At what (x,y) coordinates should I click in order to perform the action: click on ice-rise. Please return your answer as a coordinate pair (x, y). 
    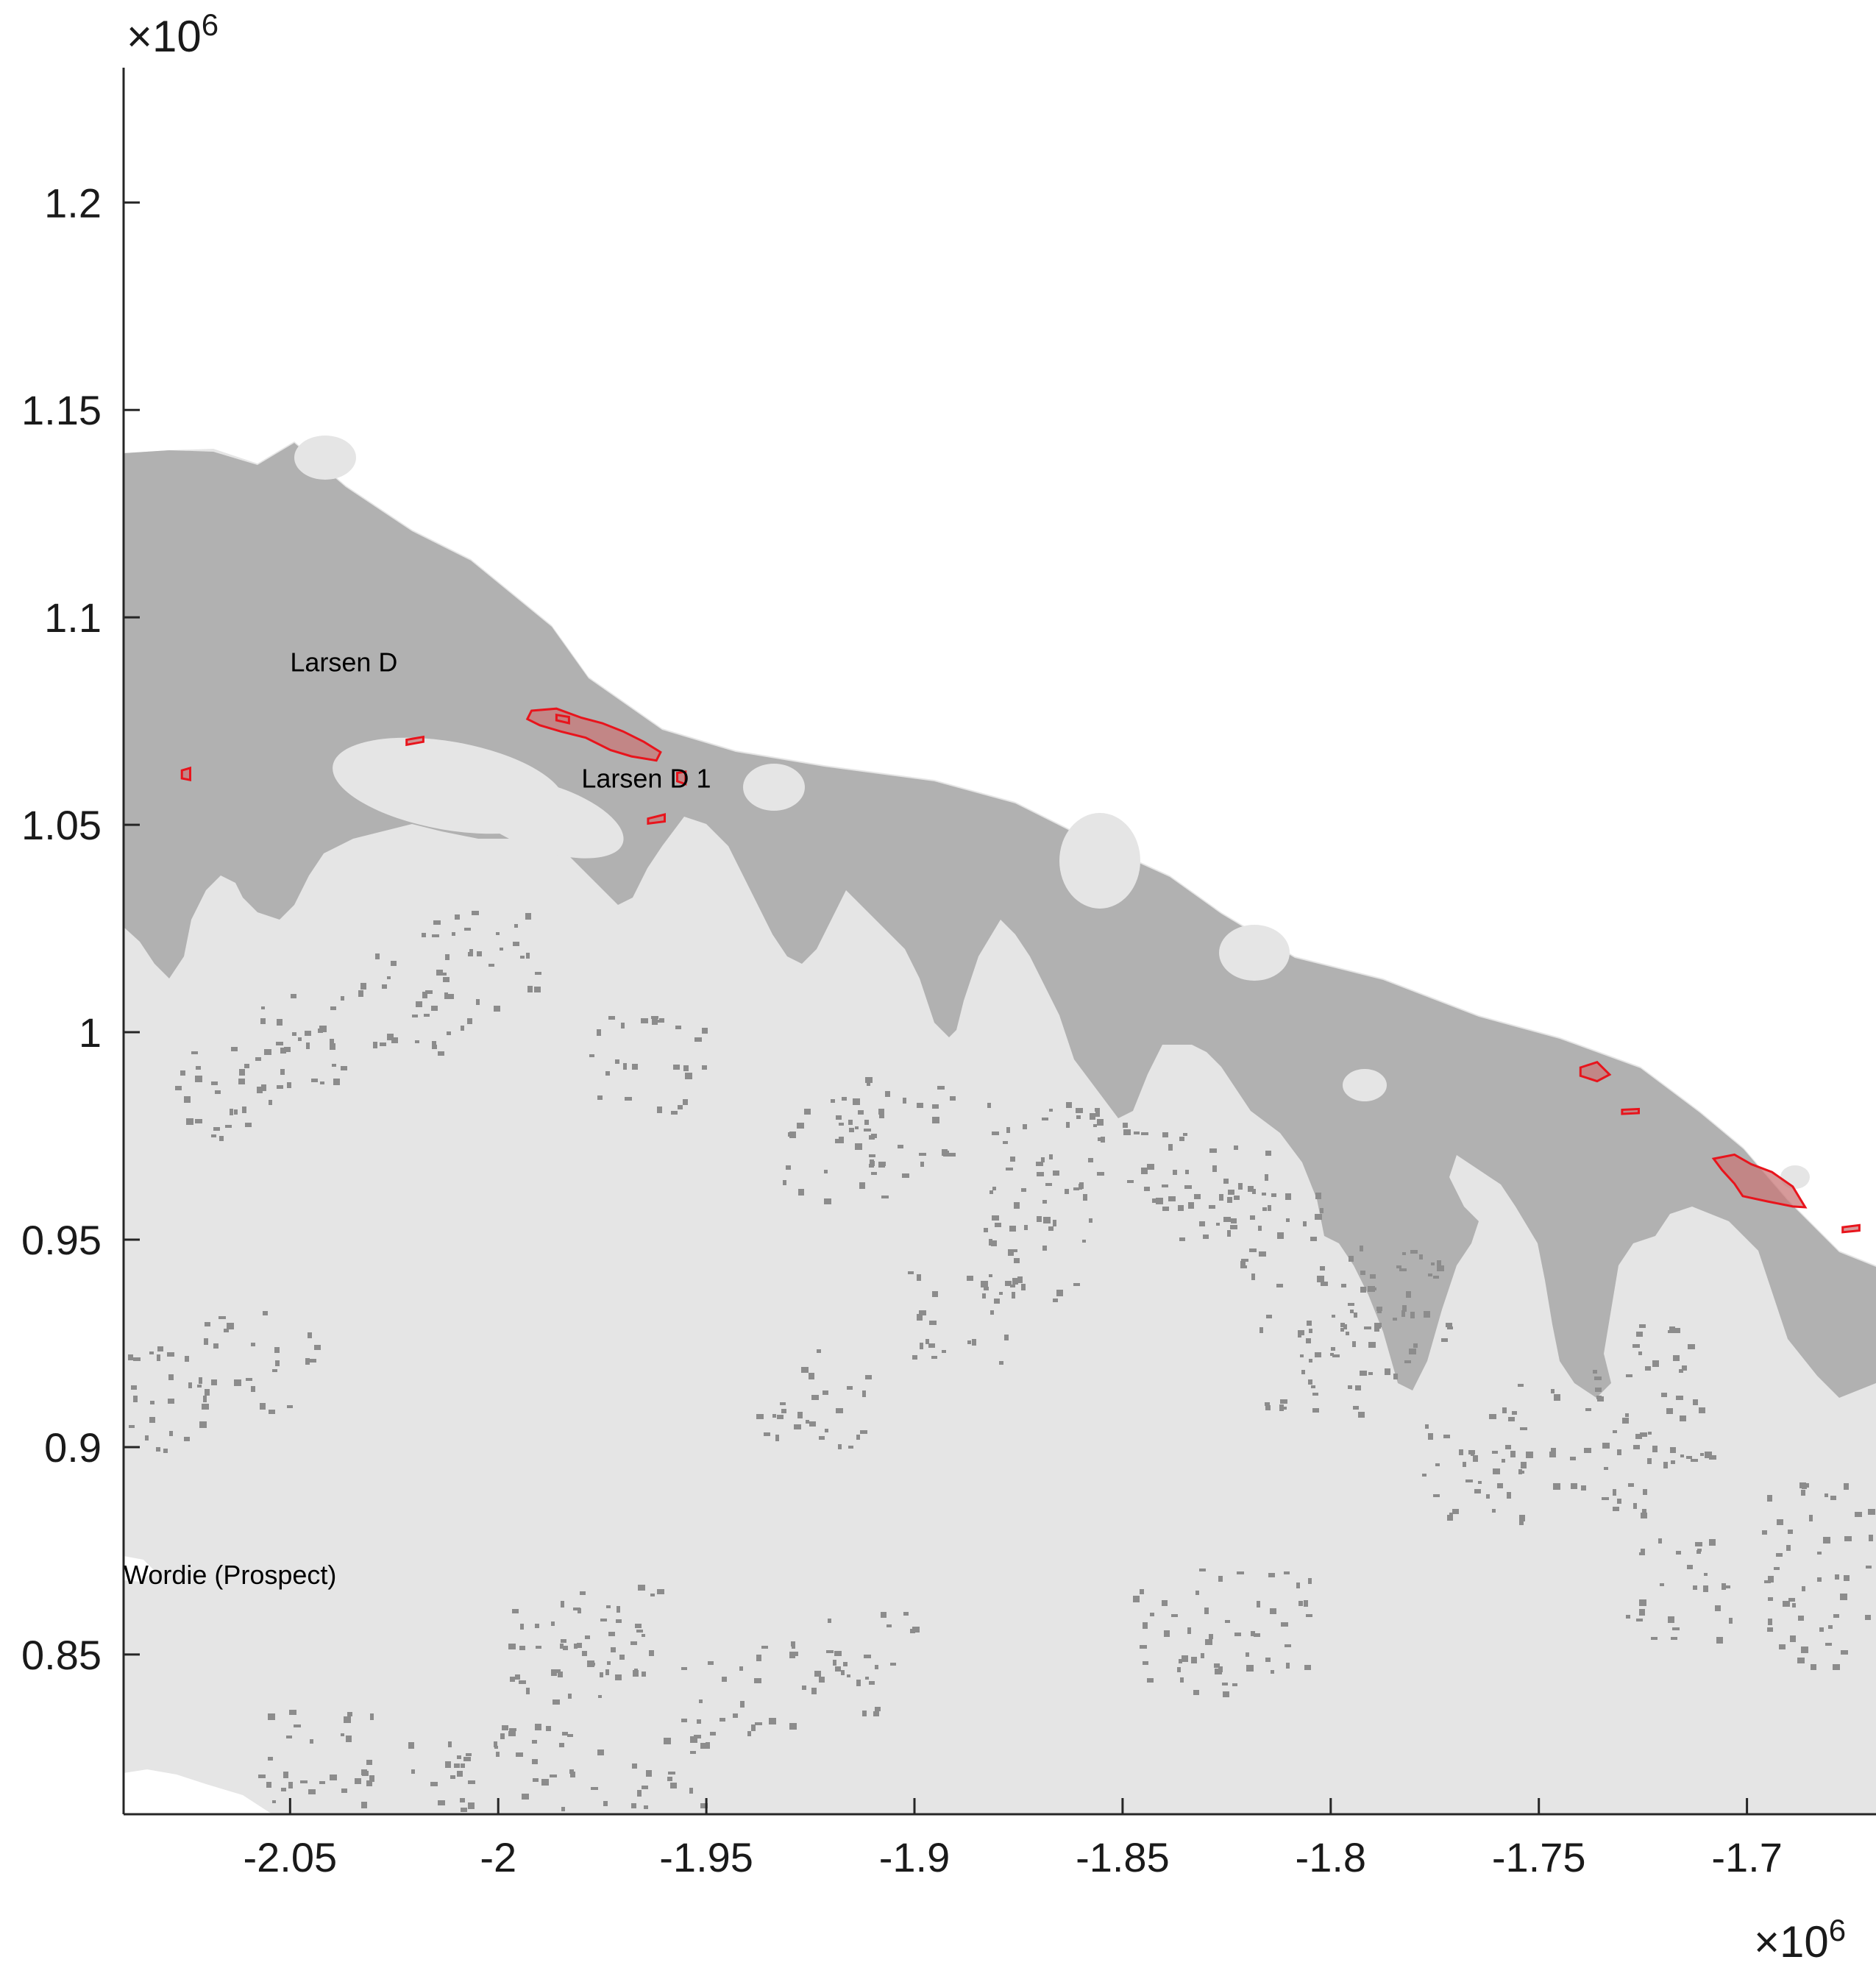
    Looking at the image, I should click on (1365, 1085).